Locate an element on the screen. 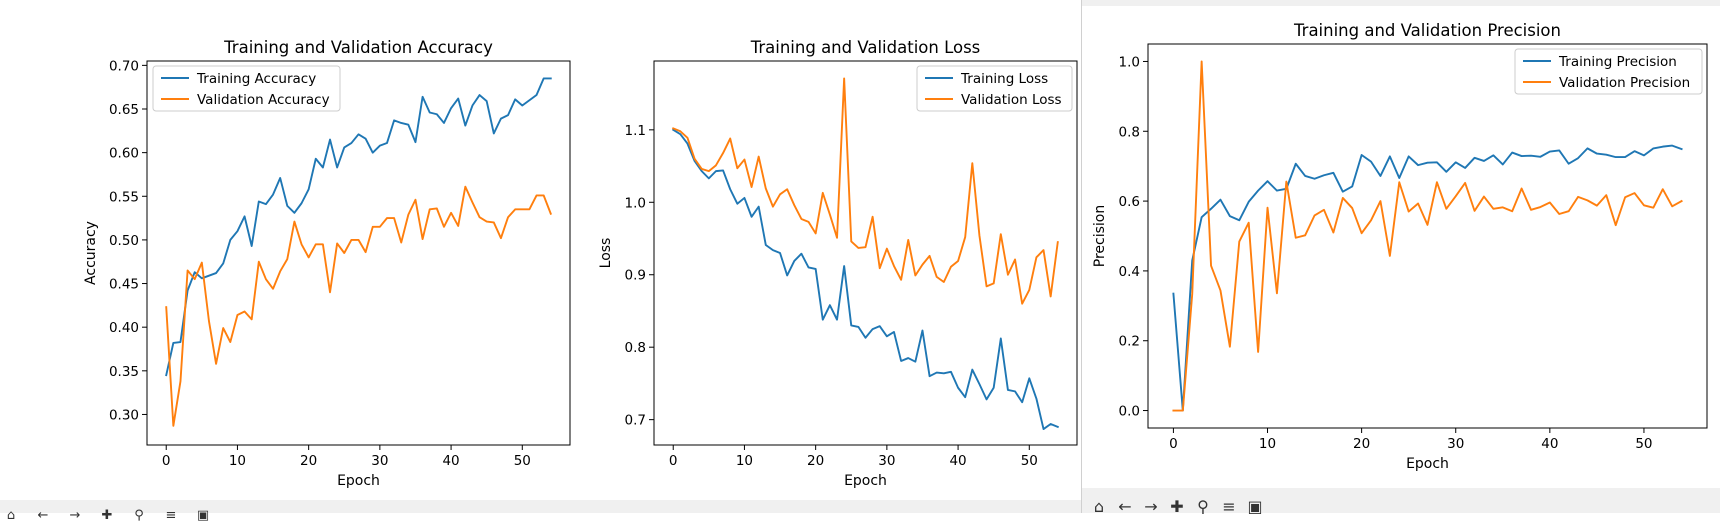 The width and height of the screenshot is (1720, 525). y-tick-label: 0.7 is located at coordinates (635, 421).